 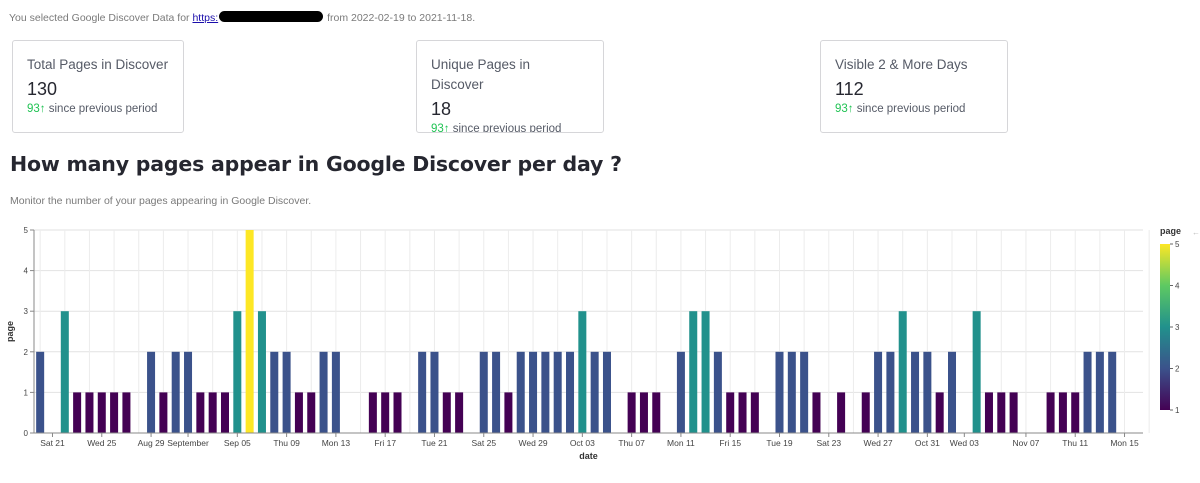 I want to click on legend-tick-label: 4, so click(x=1177, y=286).